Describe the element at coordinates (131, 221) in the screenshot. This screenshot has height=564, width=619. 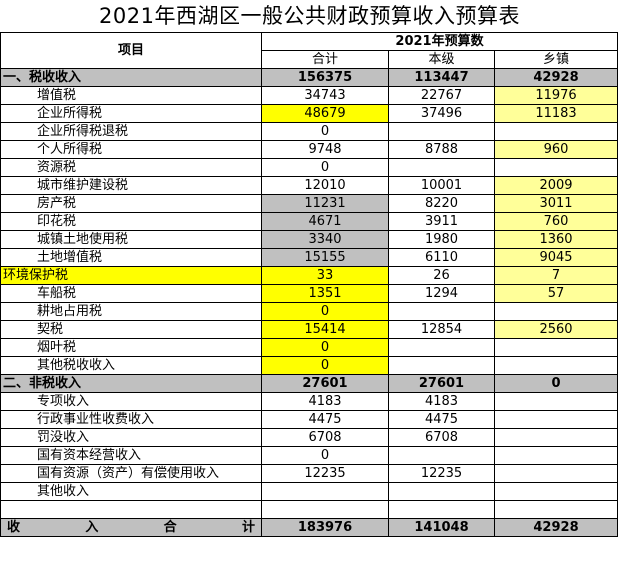
I see `row-label: 印花税` at that location.